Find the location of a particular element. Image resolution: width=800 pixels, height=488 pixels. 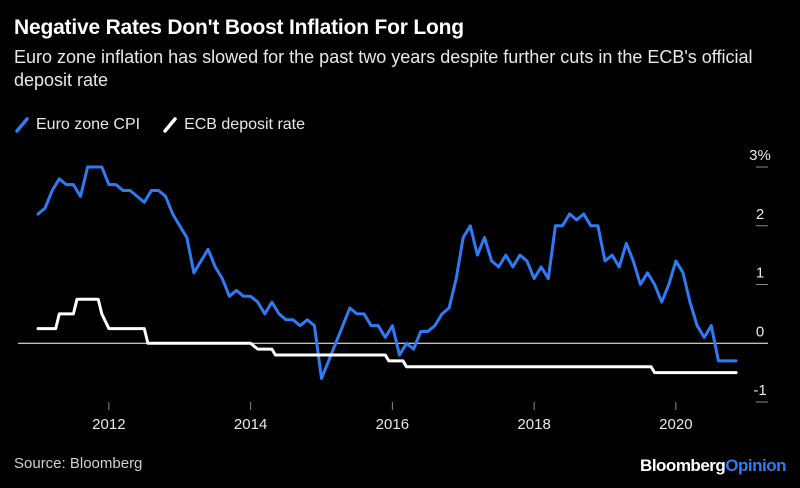

x-axis-ticks is located at coordinates (392, 406).